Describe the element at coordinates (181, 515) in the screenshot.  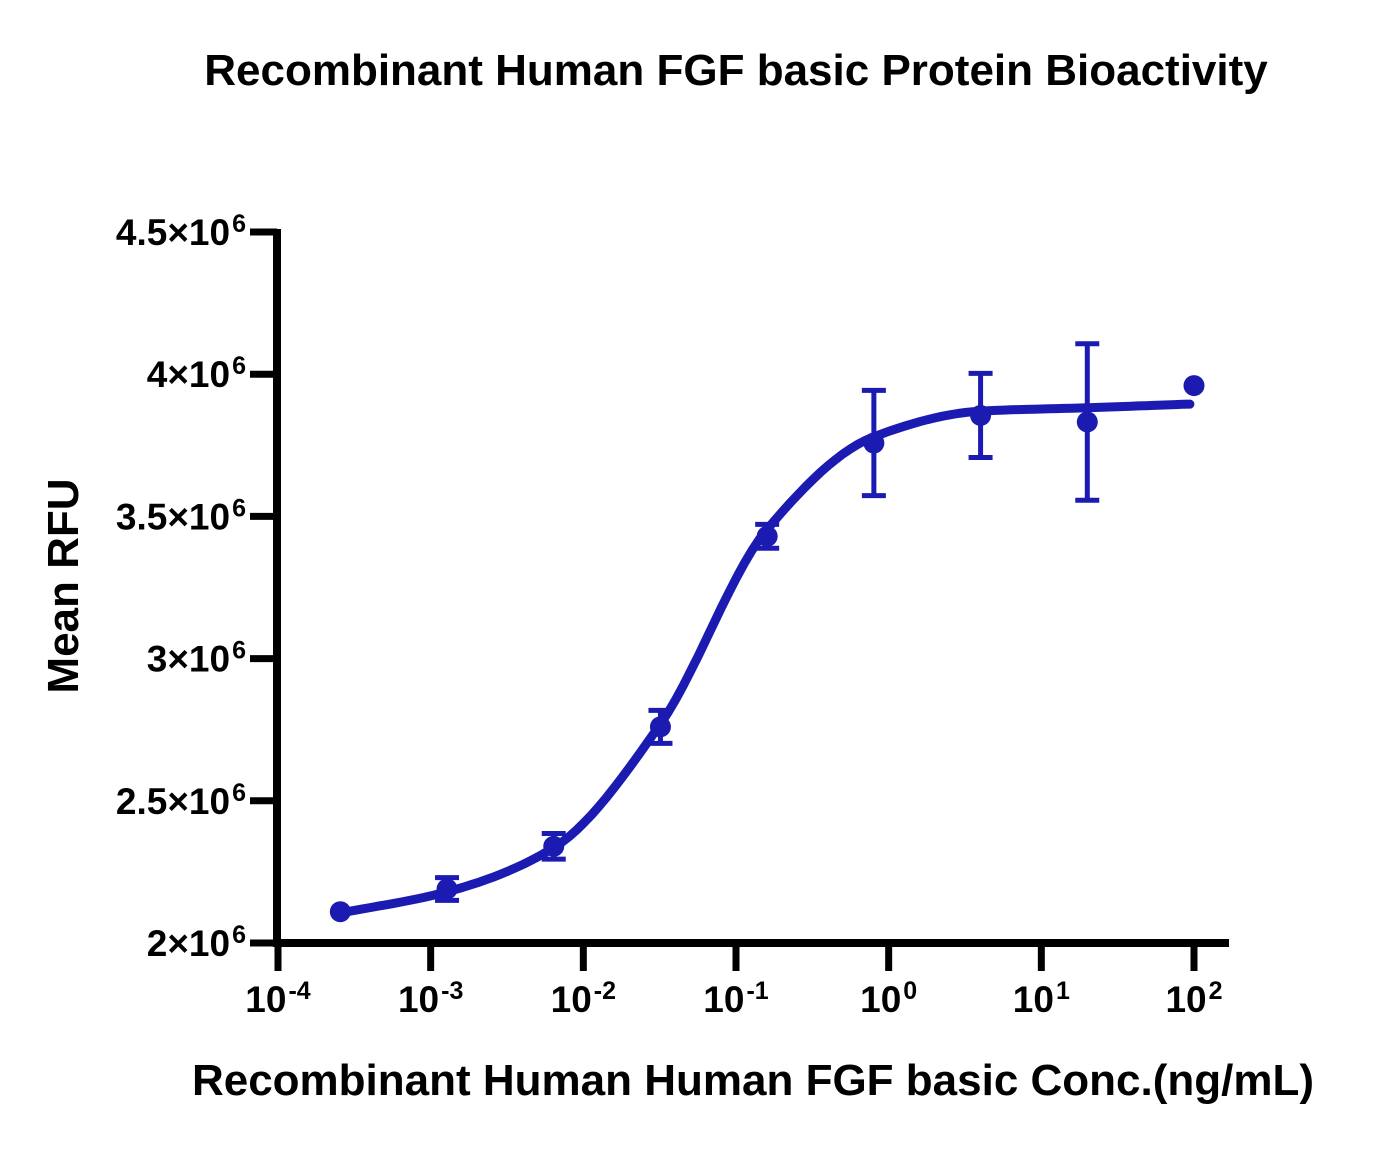
I see `y-tick-label: 3.5×106` at that location.